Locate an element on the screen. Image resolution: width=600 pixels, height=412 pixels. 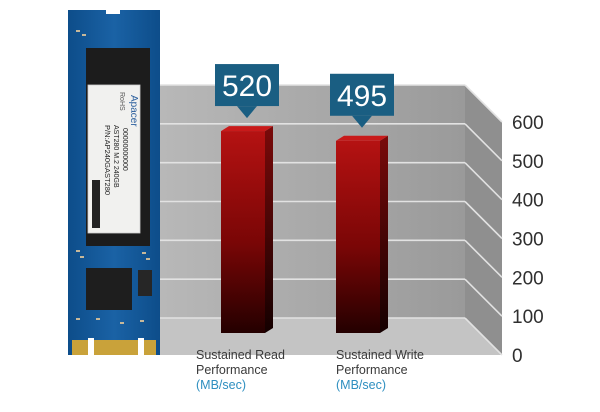
category-name-write: Sustained Write Performance is located at coordinates (380, 362).